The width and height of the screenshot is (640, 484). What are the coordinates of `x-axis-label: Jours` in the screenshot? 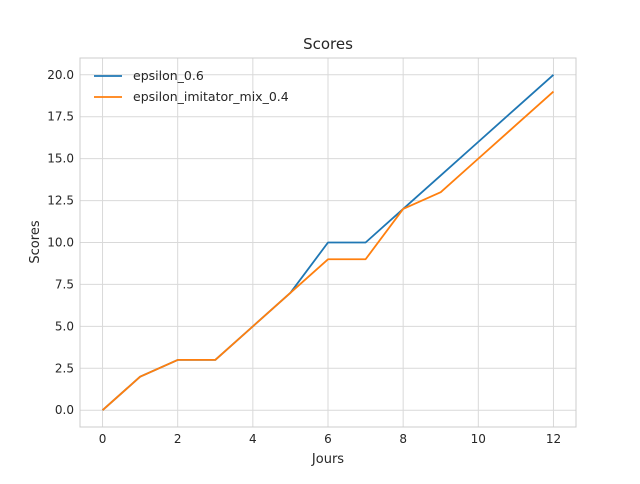 It's located at (327, 459).